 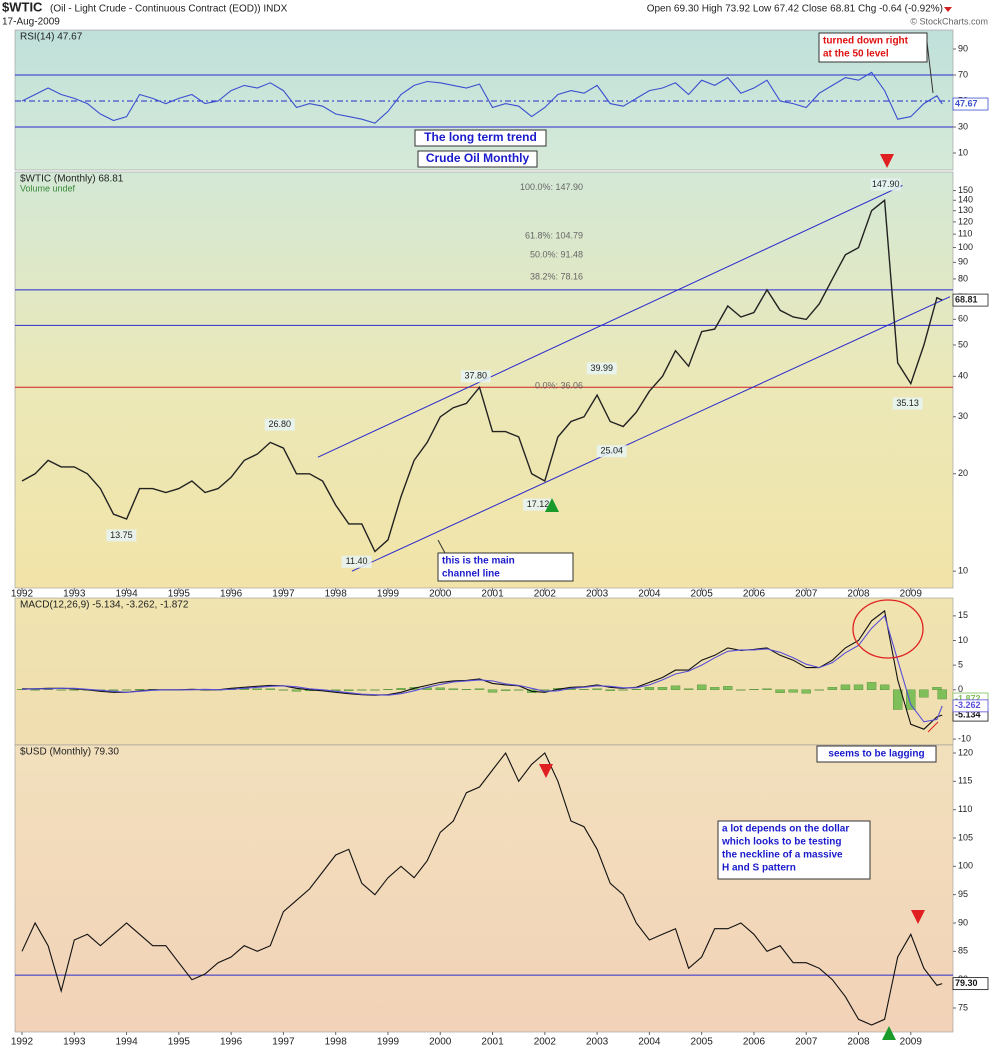 I want to click on y-tick-label: 100, so click(x=965, y=247).